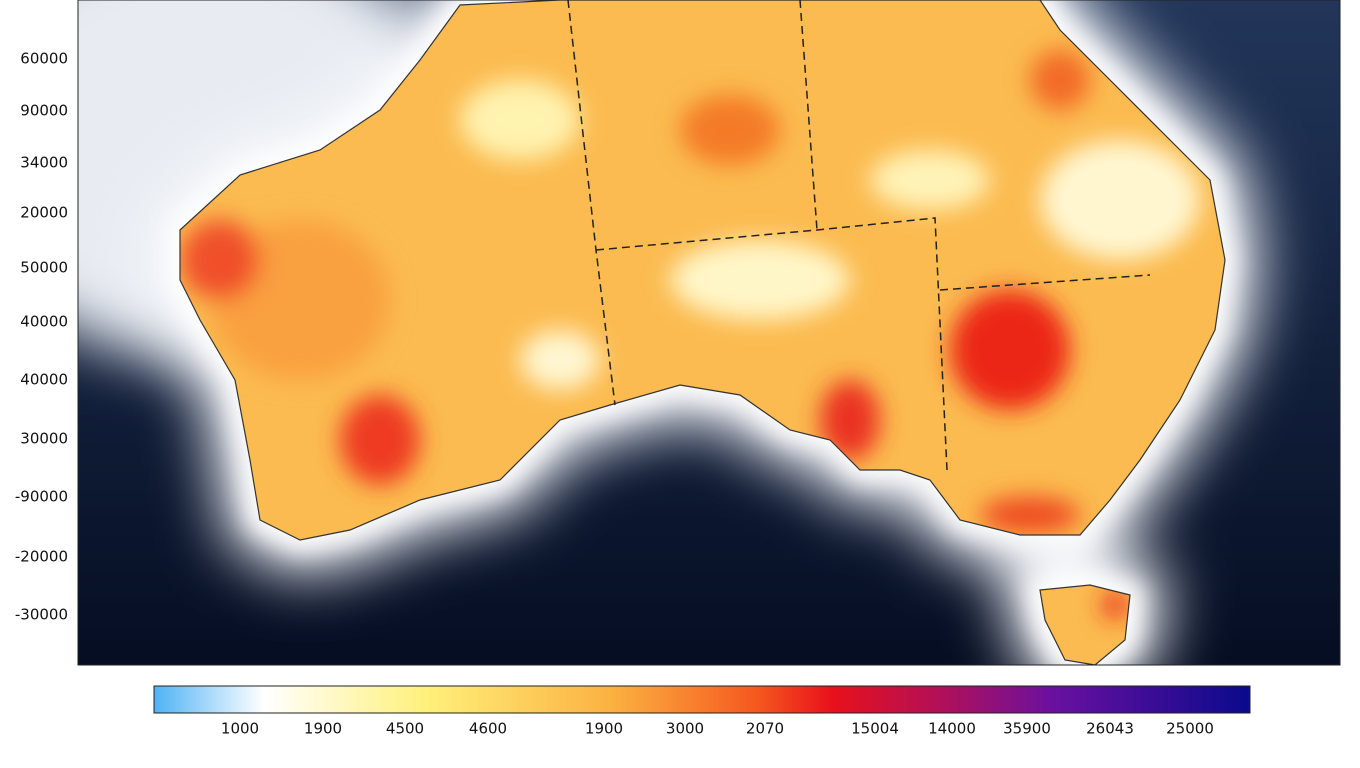 The width and height of the screenshot is (1360, 768). I want to click on colorbar-label: 2070, so click(765, 729).